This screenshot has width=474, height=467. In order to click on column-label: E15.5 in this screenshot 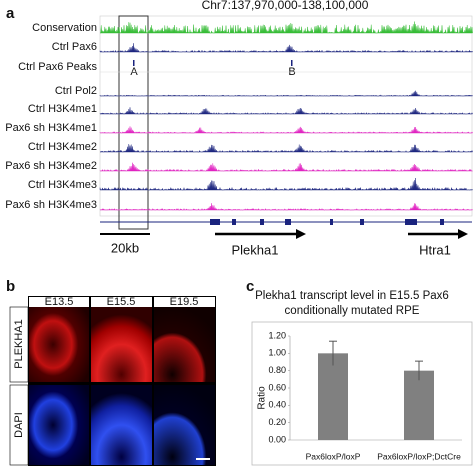, I will do `click(121, 302)`.